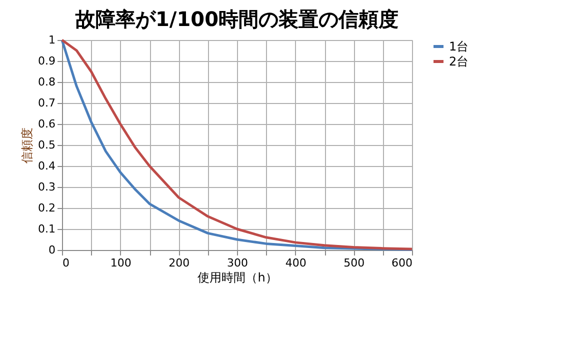 This screenshot has width=568, height=338. Describe the element at coordinates (66, 263) in the screenshot. I see `x-tick-label: 0` at that location.